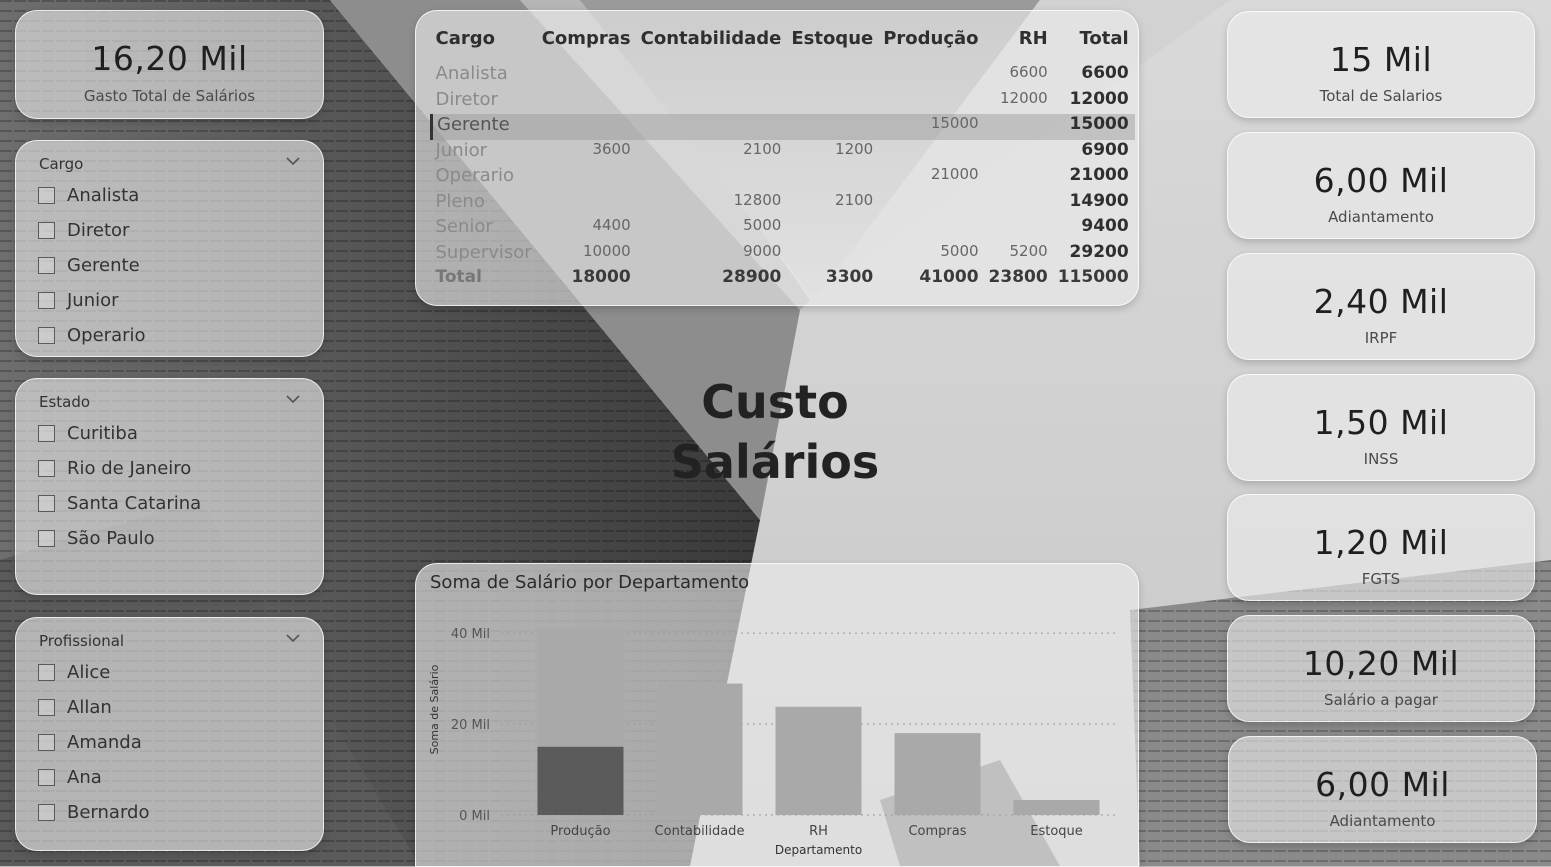 This screenshot has width=1551, height=867. I want to click on bar-highlight, so click(580, 780).